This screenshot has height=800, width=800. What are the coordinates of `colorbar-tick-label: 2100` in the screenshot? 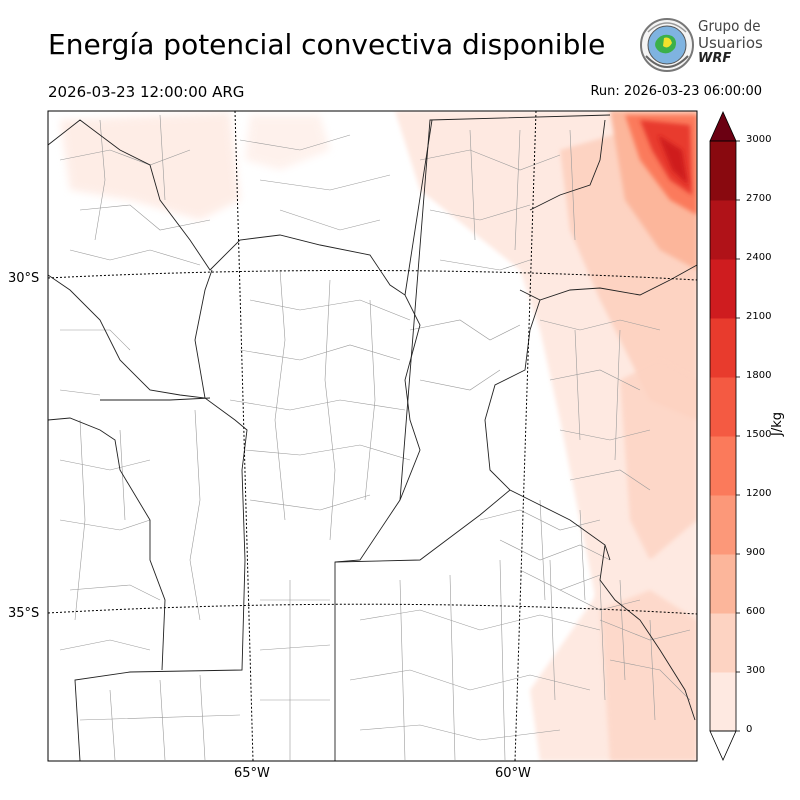 It's located at (759, 316).